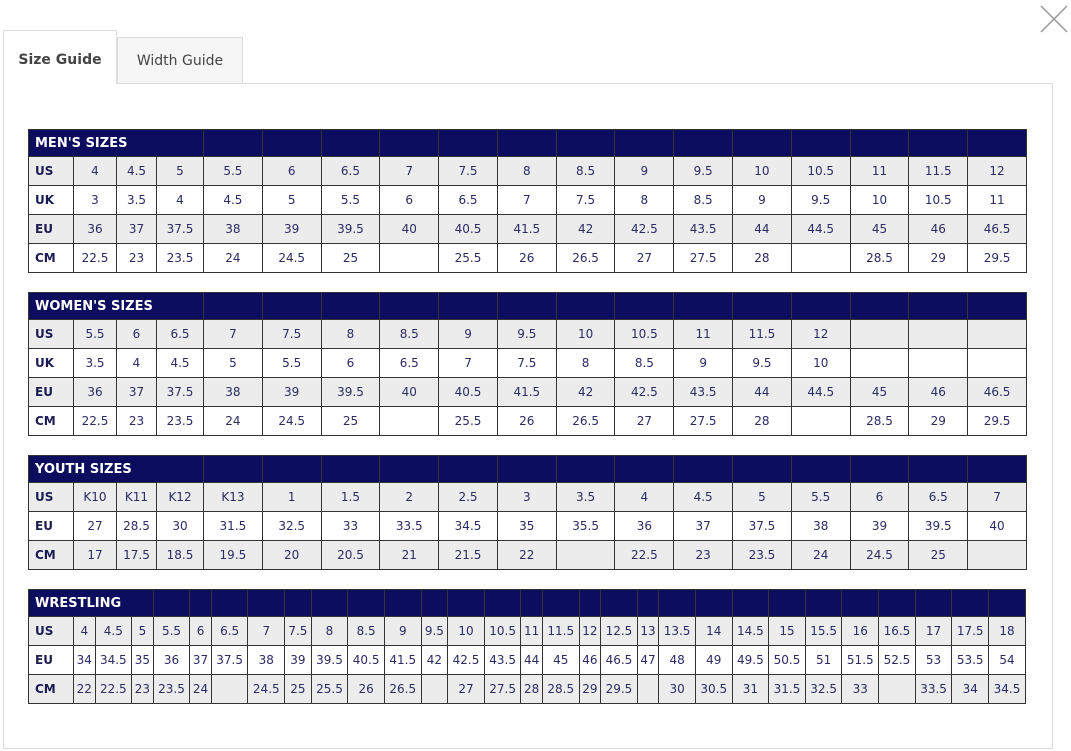  What do you see at coordinates (51, 421) in the screenshot?
I see `row-label: CM` at bounding box center [51, 421].